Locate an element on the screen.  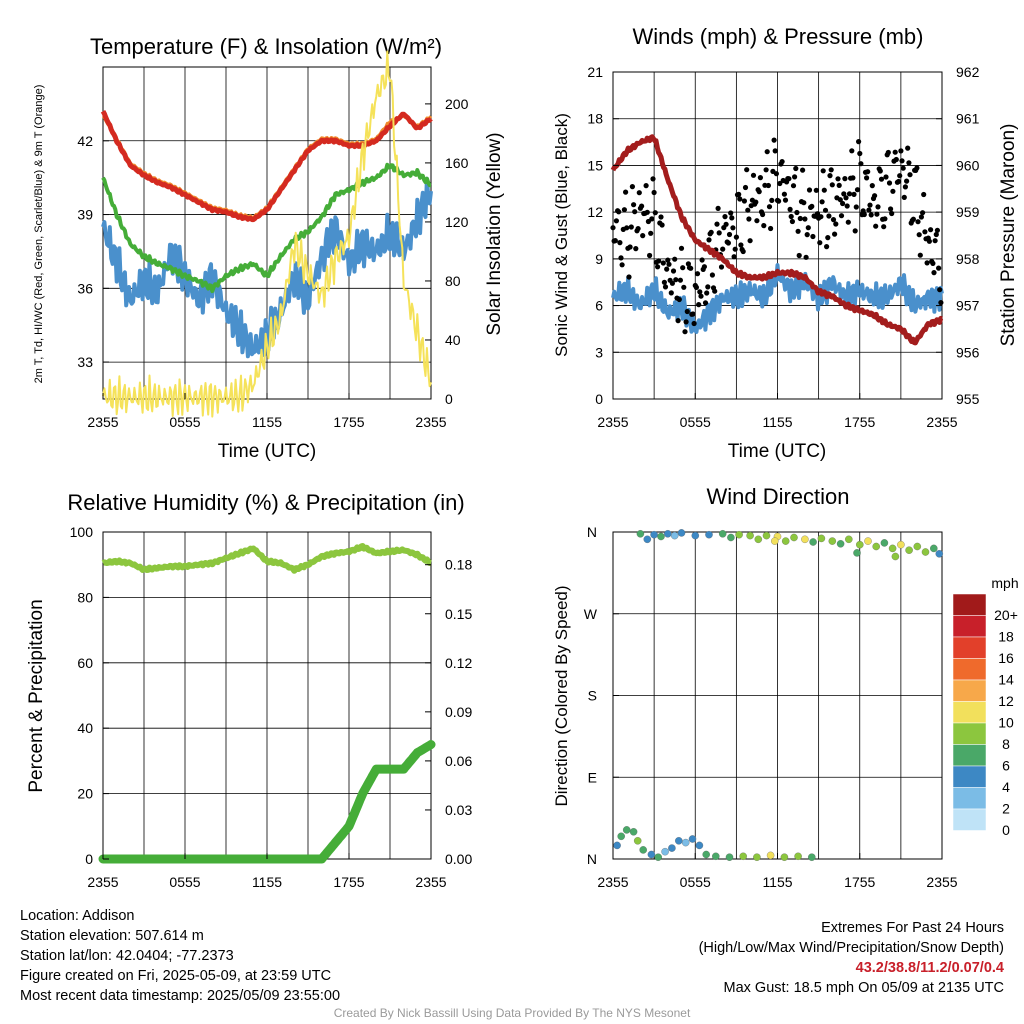
wind-direction-x-tick-label: 1755 is located at coordinates (859, 882).